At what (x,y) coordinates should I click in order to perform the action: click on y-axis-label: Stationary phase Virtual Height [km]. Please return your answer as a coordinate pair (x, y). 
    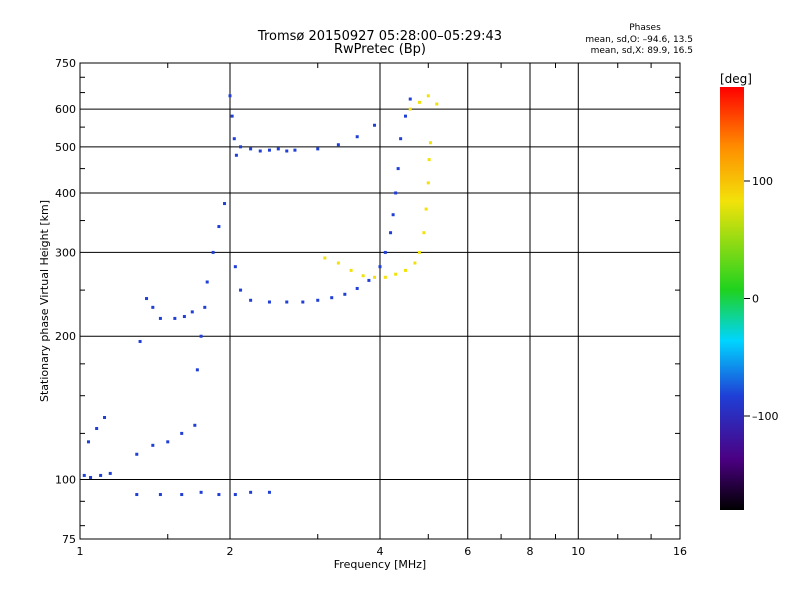
    Looking at the image, I should click on (44, 301).